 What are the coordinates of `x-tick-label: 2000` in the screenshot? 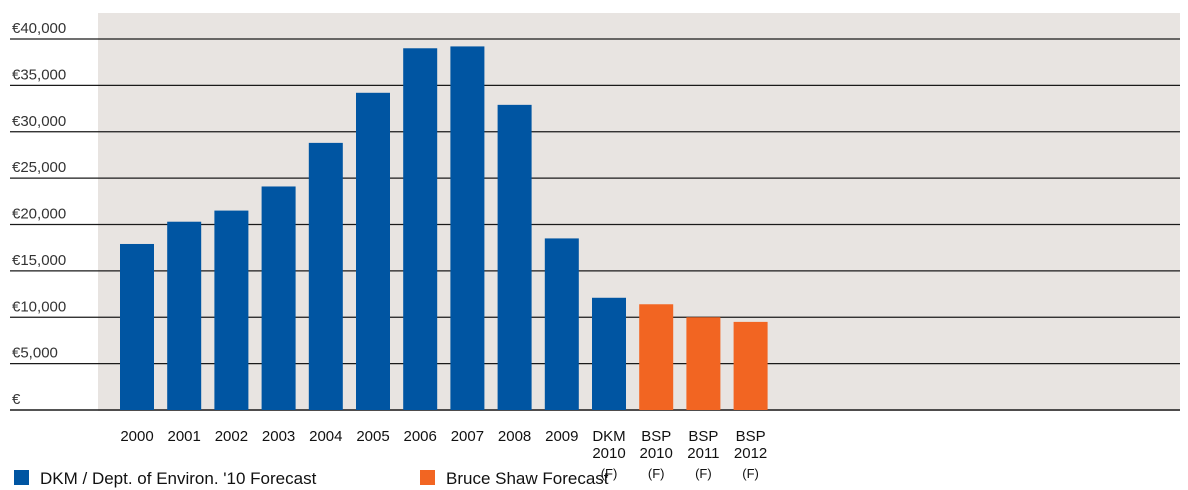 It's located at (136, 436).